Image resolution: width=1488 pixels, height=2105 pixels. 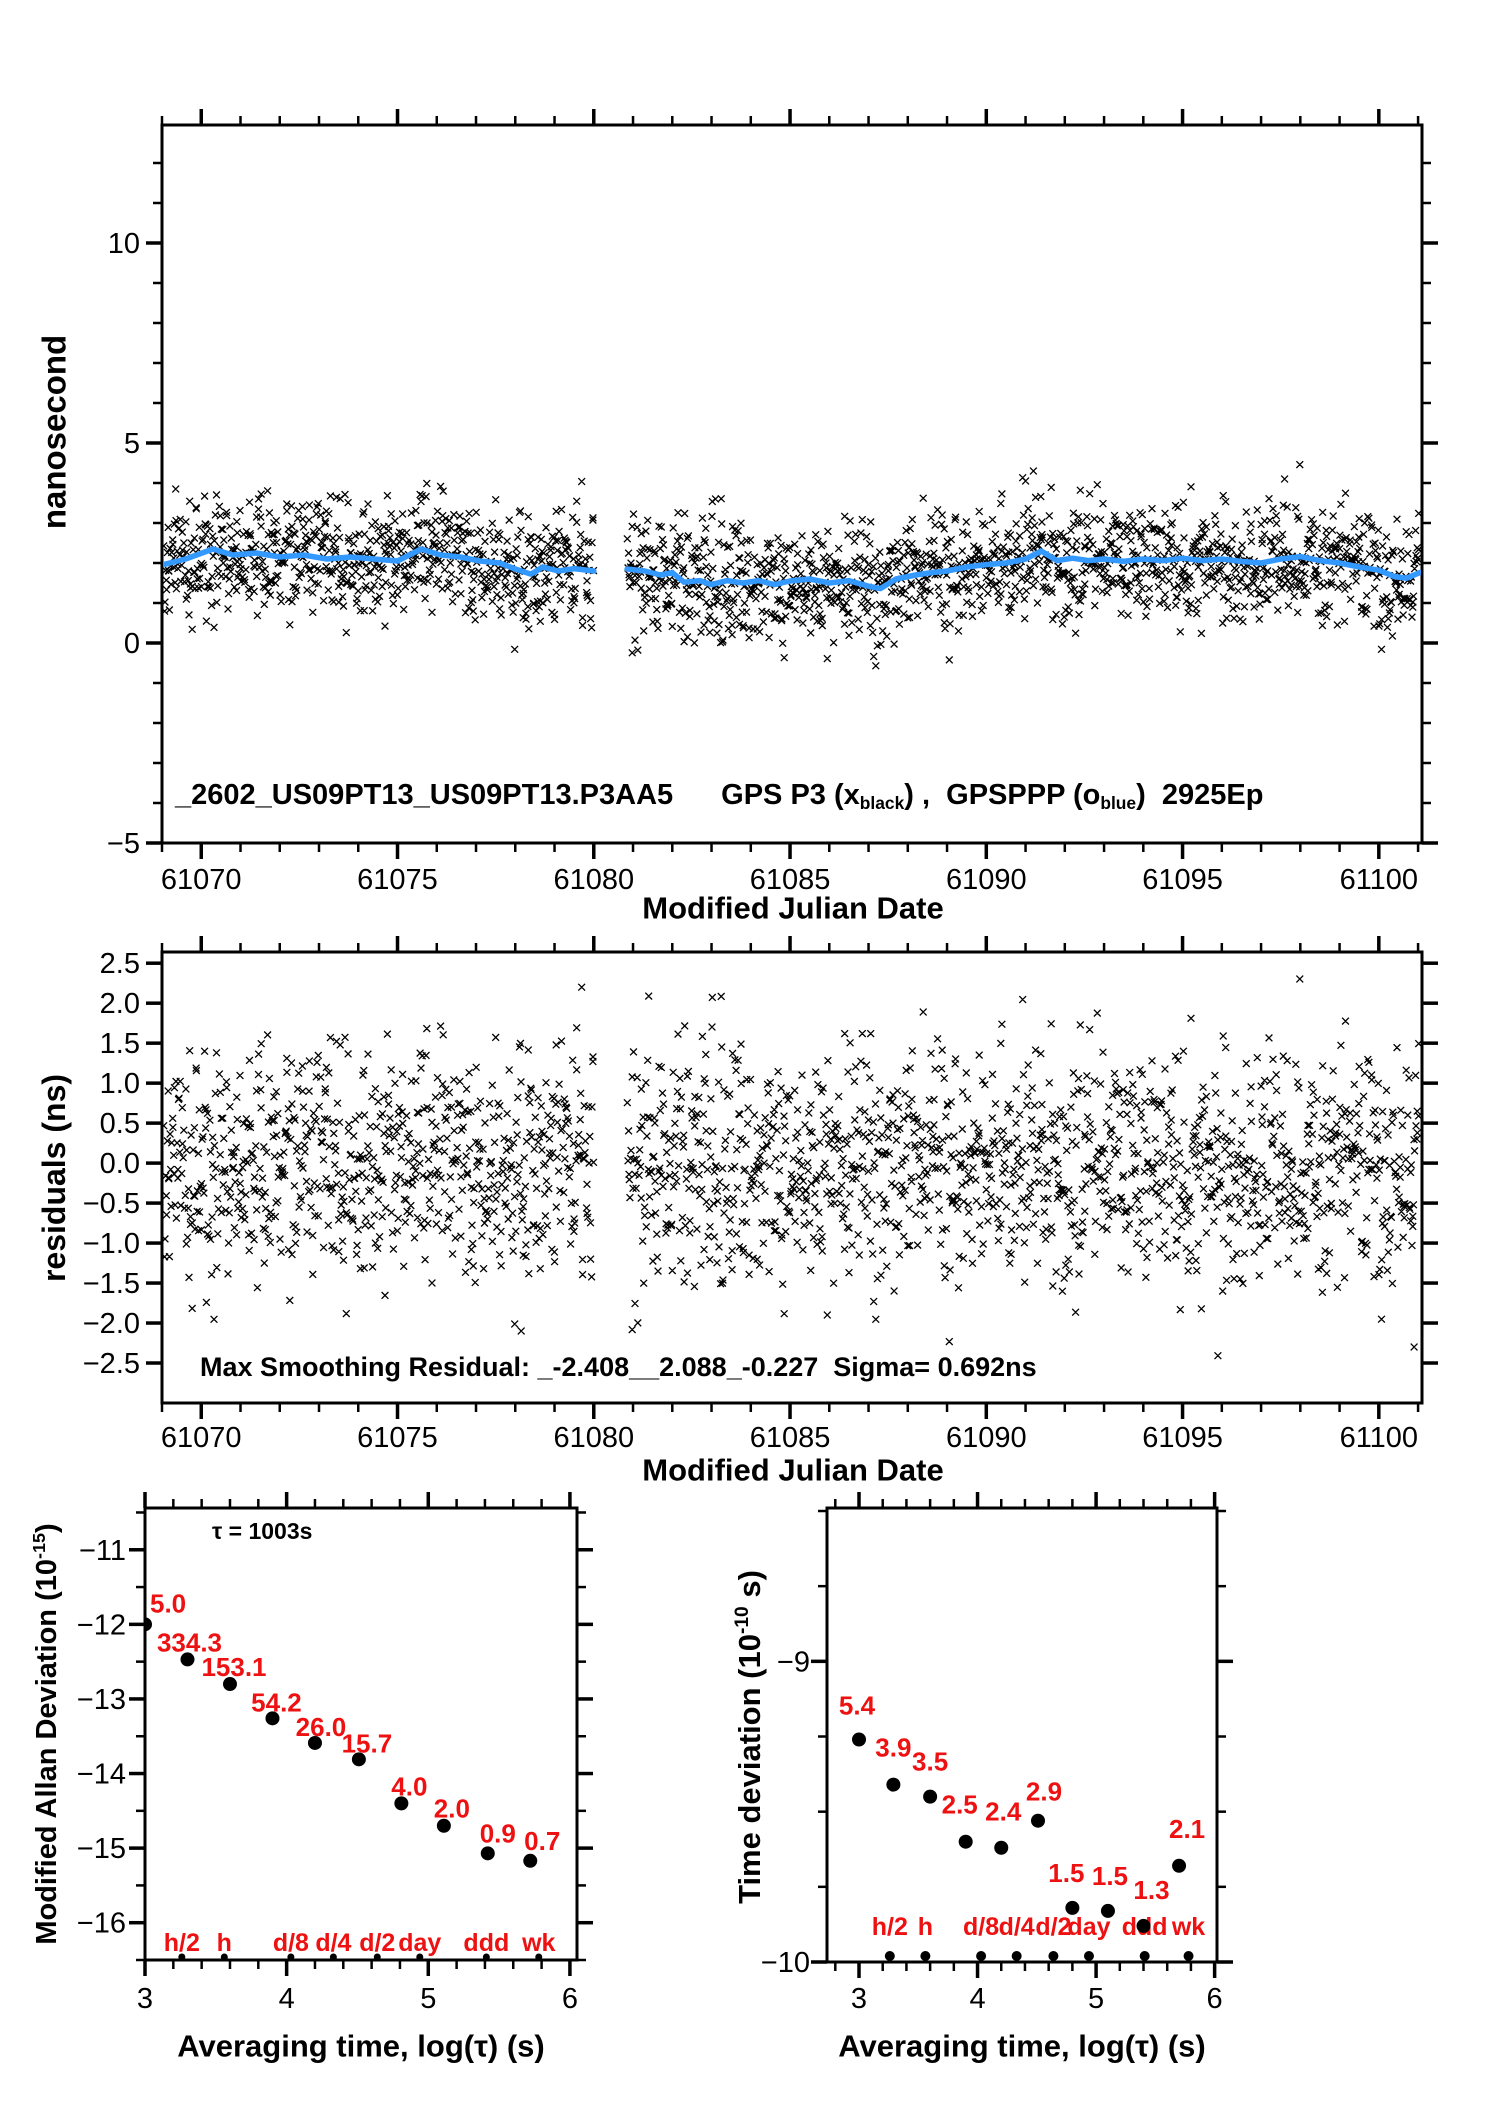 I want to click on x-tick-label: 6, so click(x=570, y=1999).